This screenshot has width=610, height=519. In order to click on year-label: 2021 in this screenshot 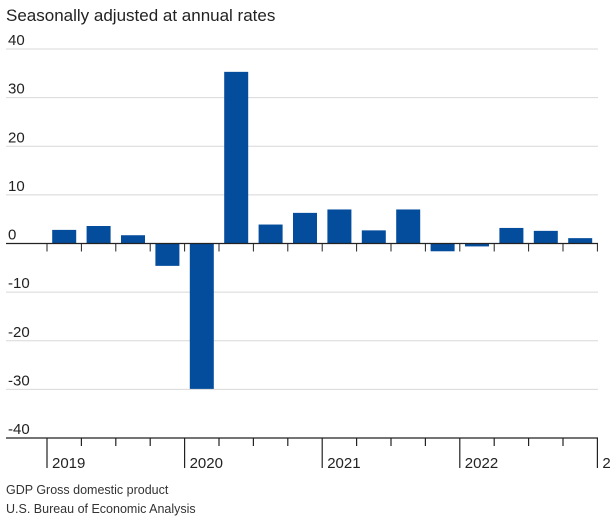, I will do `click(343, 463)`.